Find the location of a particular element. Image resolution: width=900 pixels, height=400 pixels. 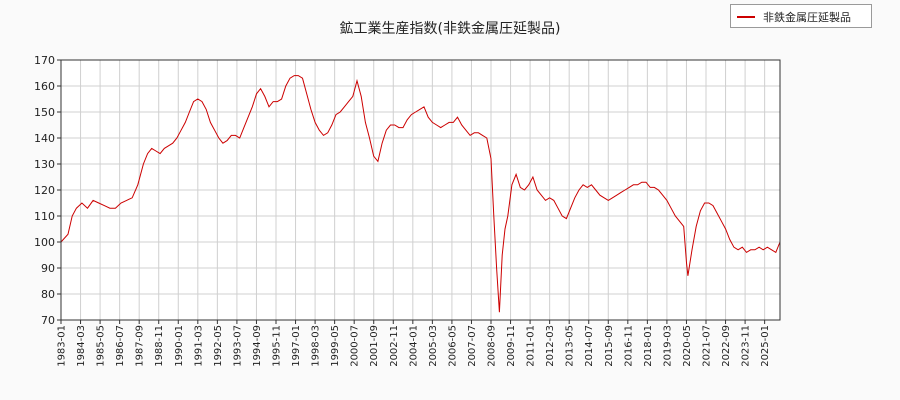

x-tick-label: 2005-03 is located at coordinates (433, 346).